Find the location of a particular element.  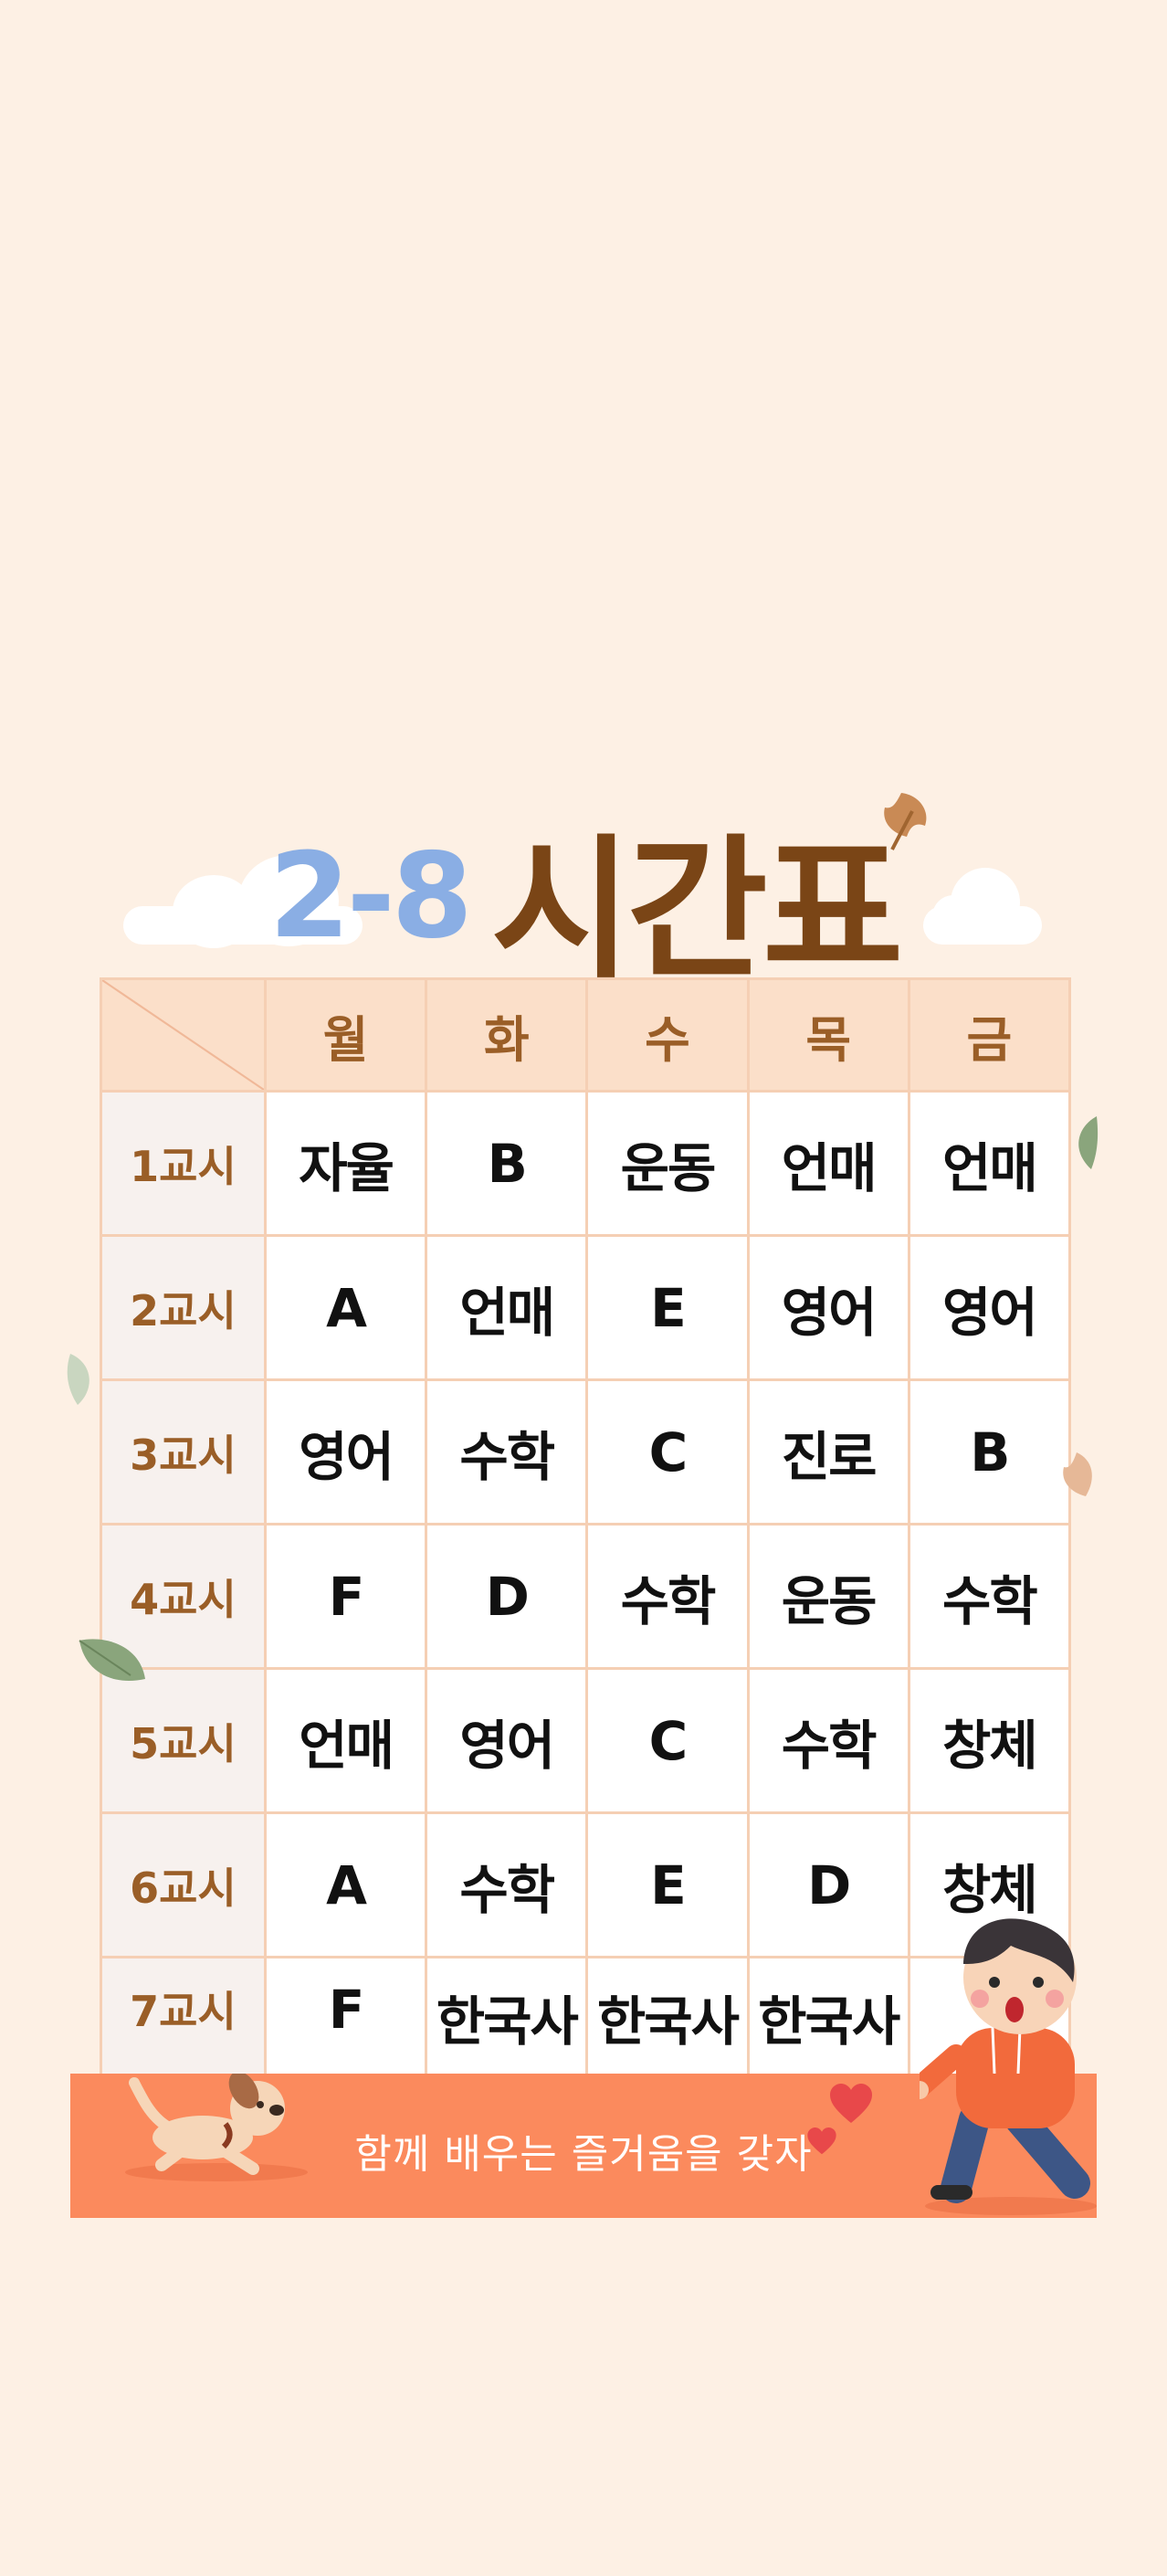

table-row: 3교시 영어 수학 C 진로 B is located at coordinates (586, 1452).